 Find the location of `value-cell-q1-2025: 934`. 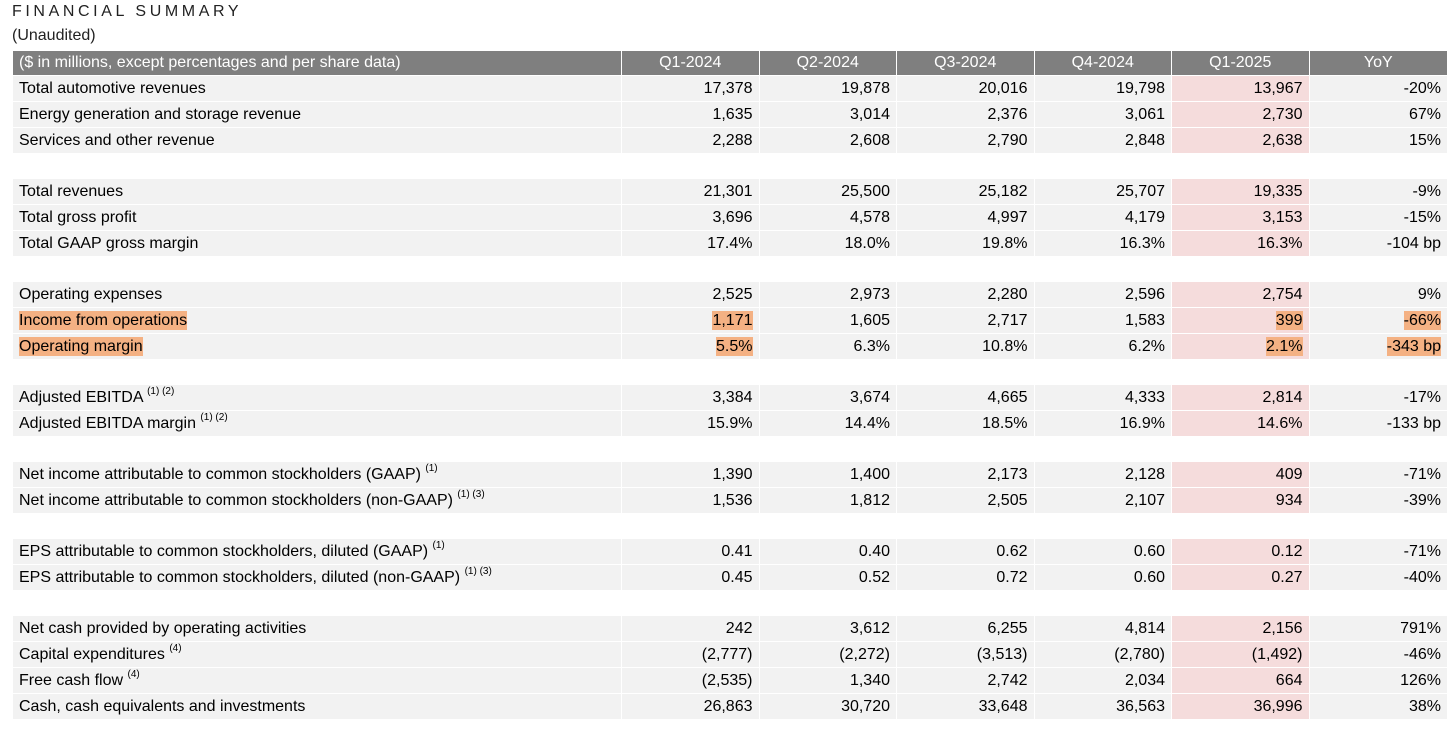

value-cell-q1-2025: 934 is located at coordinates (1241, 500).